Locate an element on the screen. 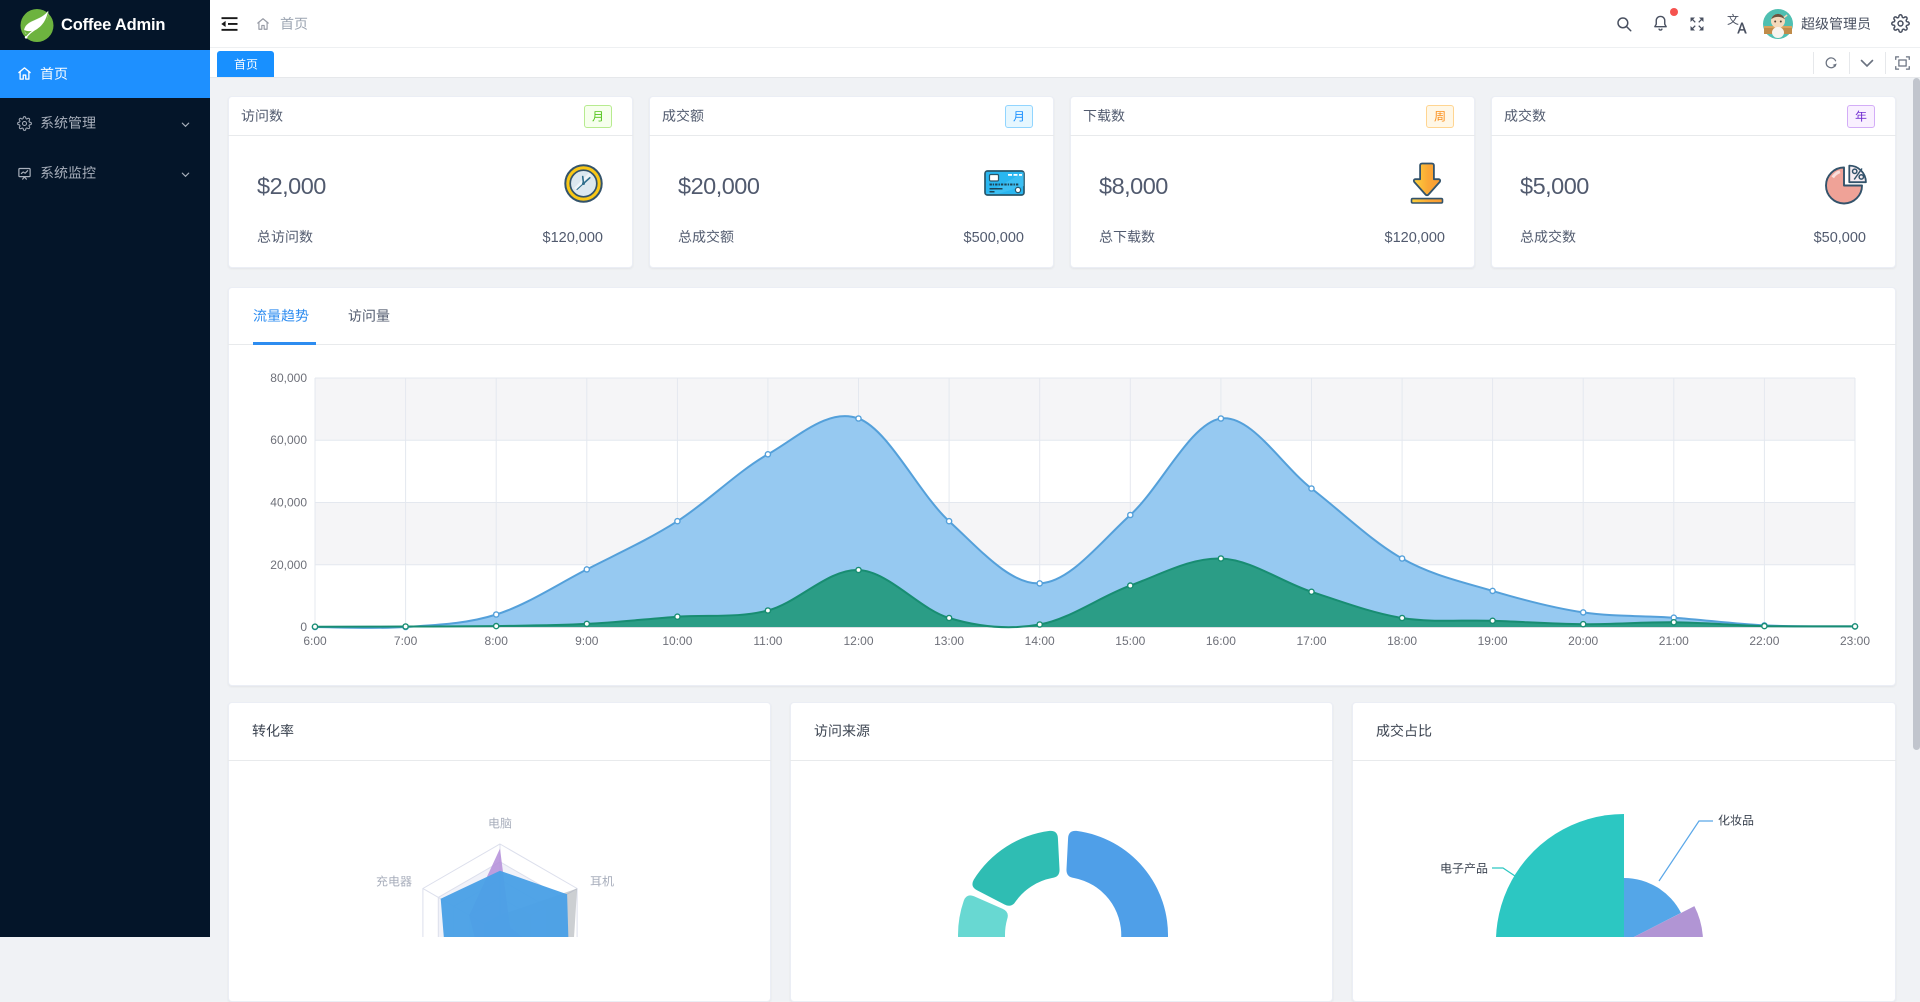 Image resolution: width=1920 pixels, height=1002 pixels. svg-text: 19:00 is located at coordinates (1493, 641).